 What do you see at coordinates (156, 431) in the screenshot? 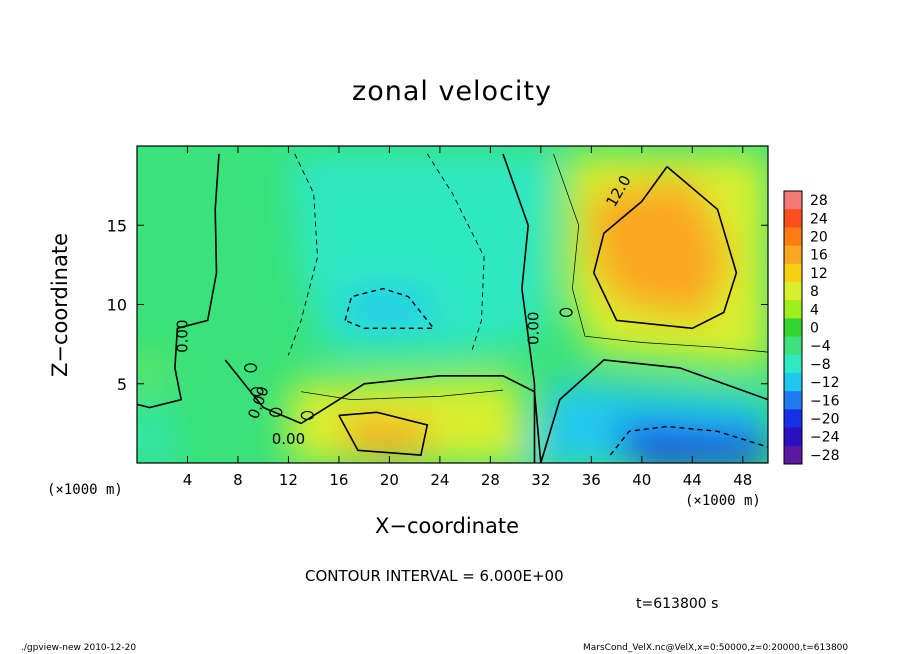
I see `left-cyan-edge` at bounding box center [156, 431].